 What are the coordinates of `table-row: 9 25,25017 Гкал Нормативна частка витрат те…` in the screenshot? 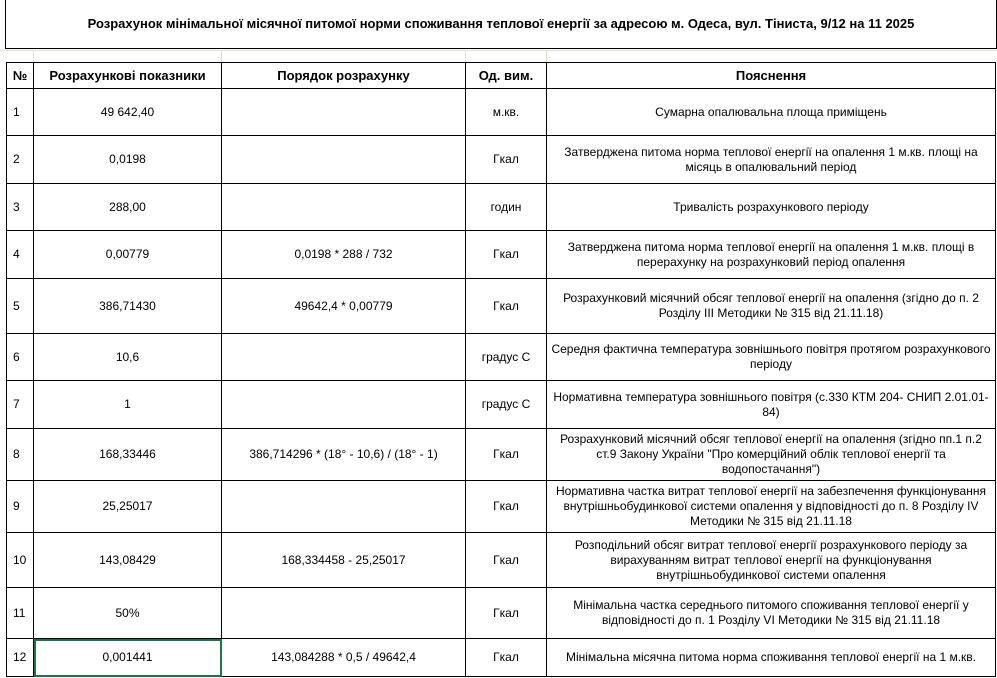 It's located at (501, 506).